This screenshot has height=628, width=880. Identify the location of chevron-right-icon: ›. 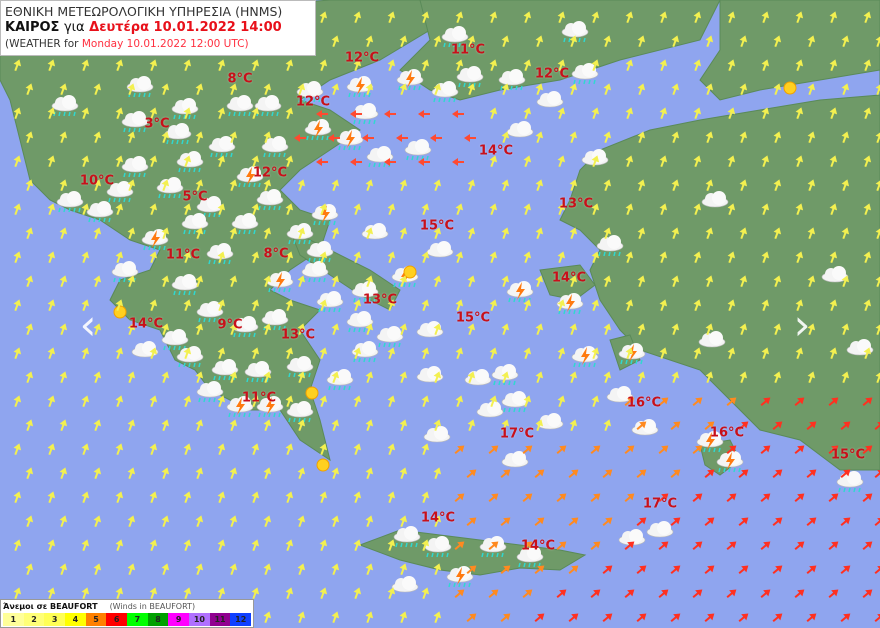
(802, 324).